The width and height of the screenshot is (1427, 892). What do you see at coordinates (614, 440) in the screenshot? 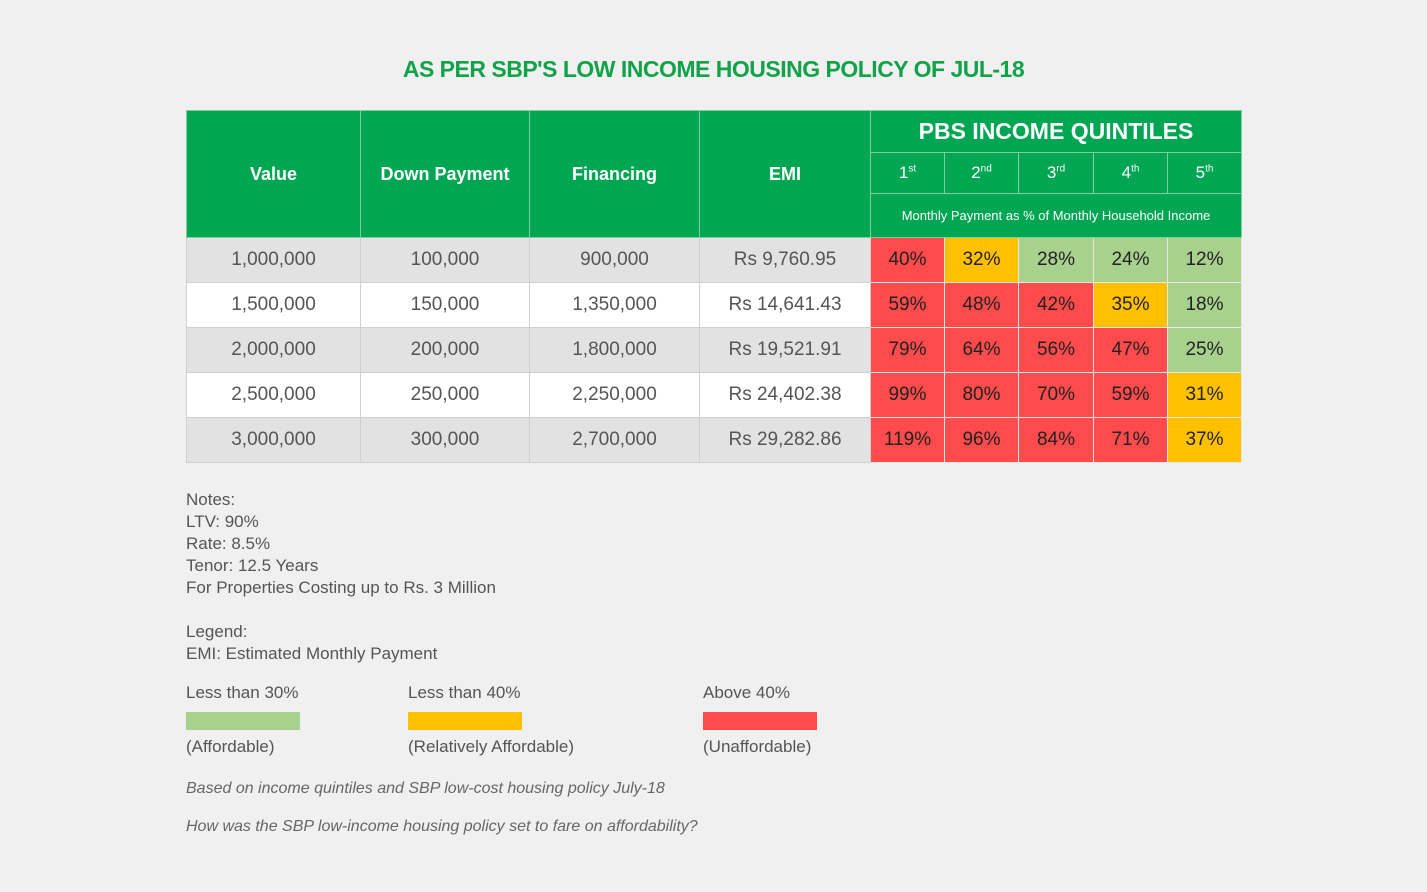
I see `cell-financing: 2,700,000` at bounding box center [614, 440].